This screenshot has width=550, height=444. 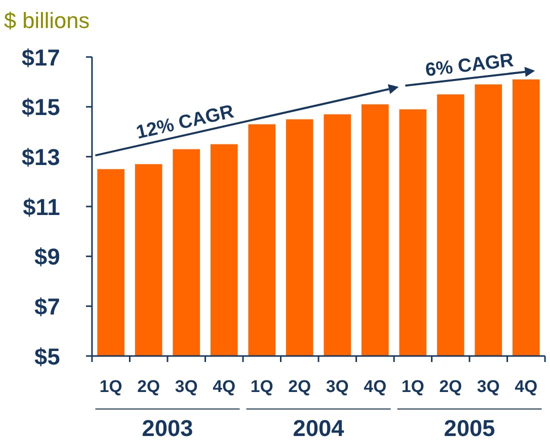 I want to click on y-tick-label: $13, so click(x=41, y=157).